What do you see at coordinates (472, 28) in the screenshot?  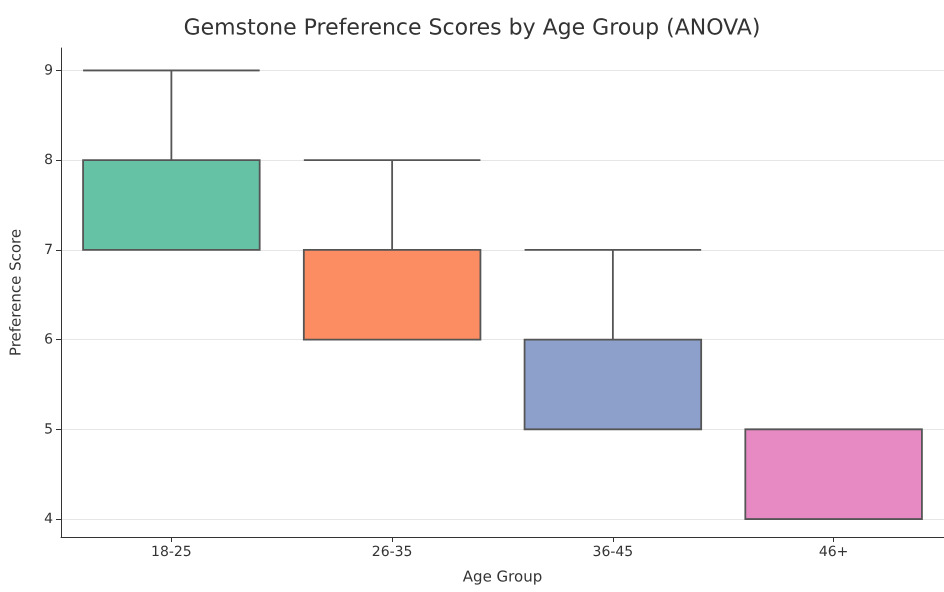 I see `chart-title: Gemstone Preference Scores by Age Group (ANOVA)` at bounding box center [472, 28].